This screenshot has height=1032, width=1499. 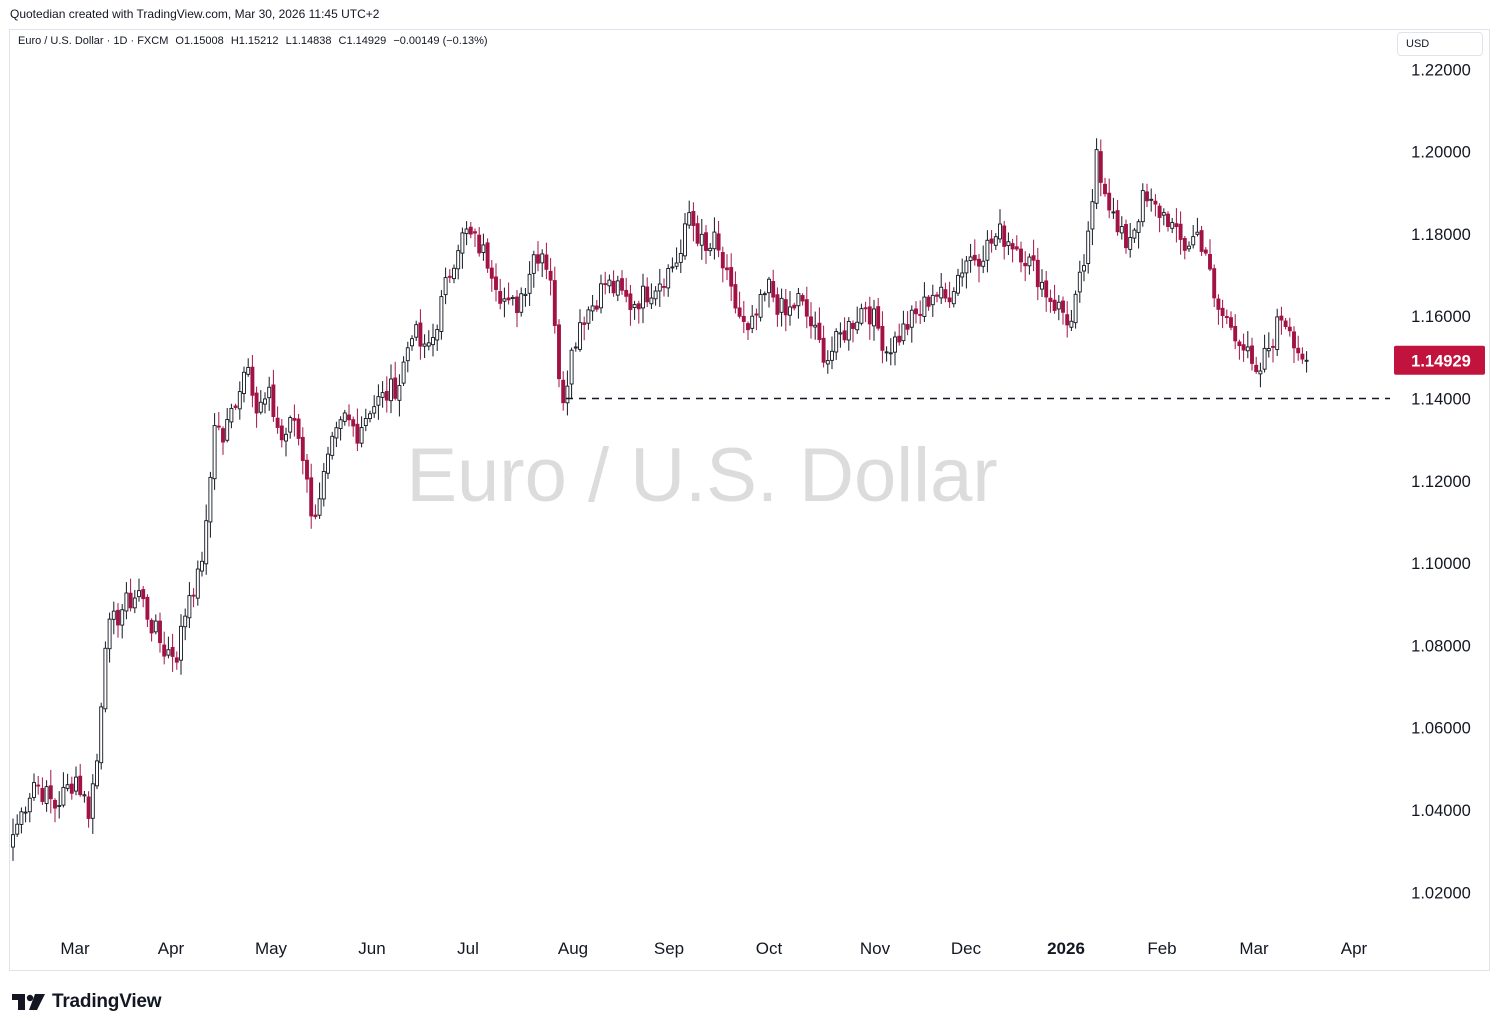 I want to click on legend-low: L1.14838, so click(x=308, y=41).